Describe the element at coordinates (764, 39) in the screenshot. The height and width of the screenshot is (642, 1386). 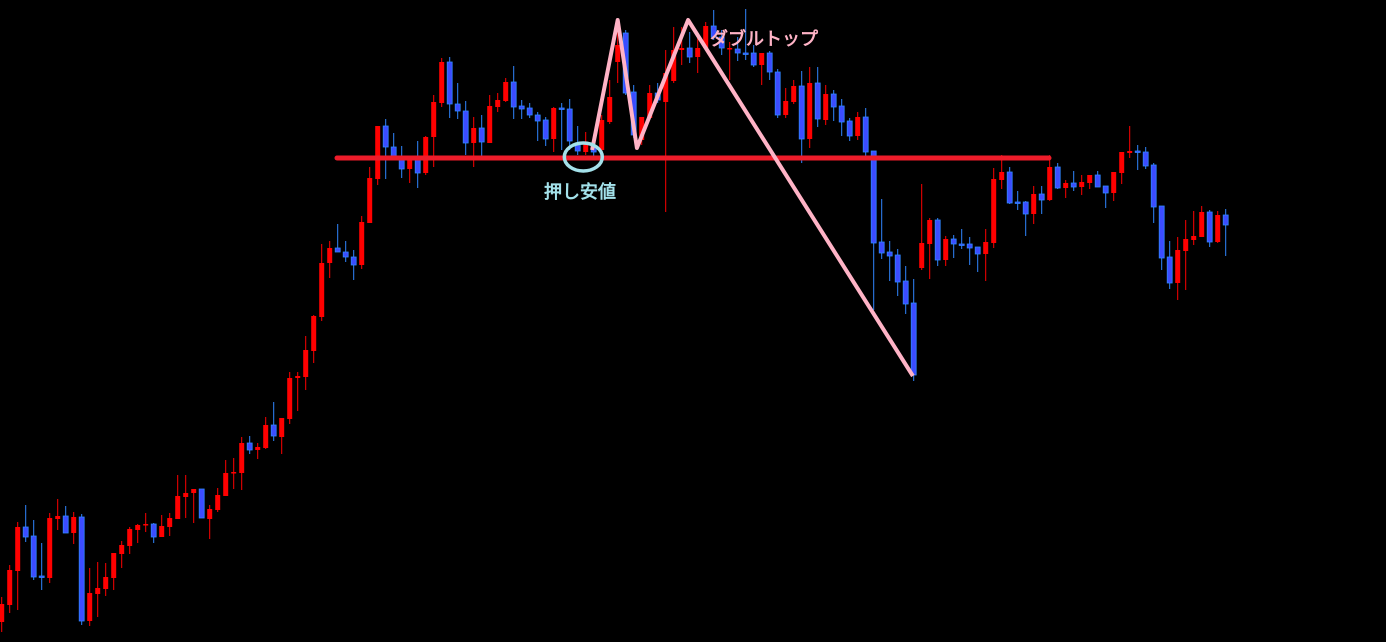
I see `double-top-label: ダブルトップ` at that location.